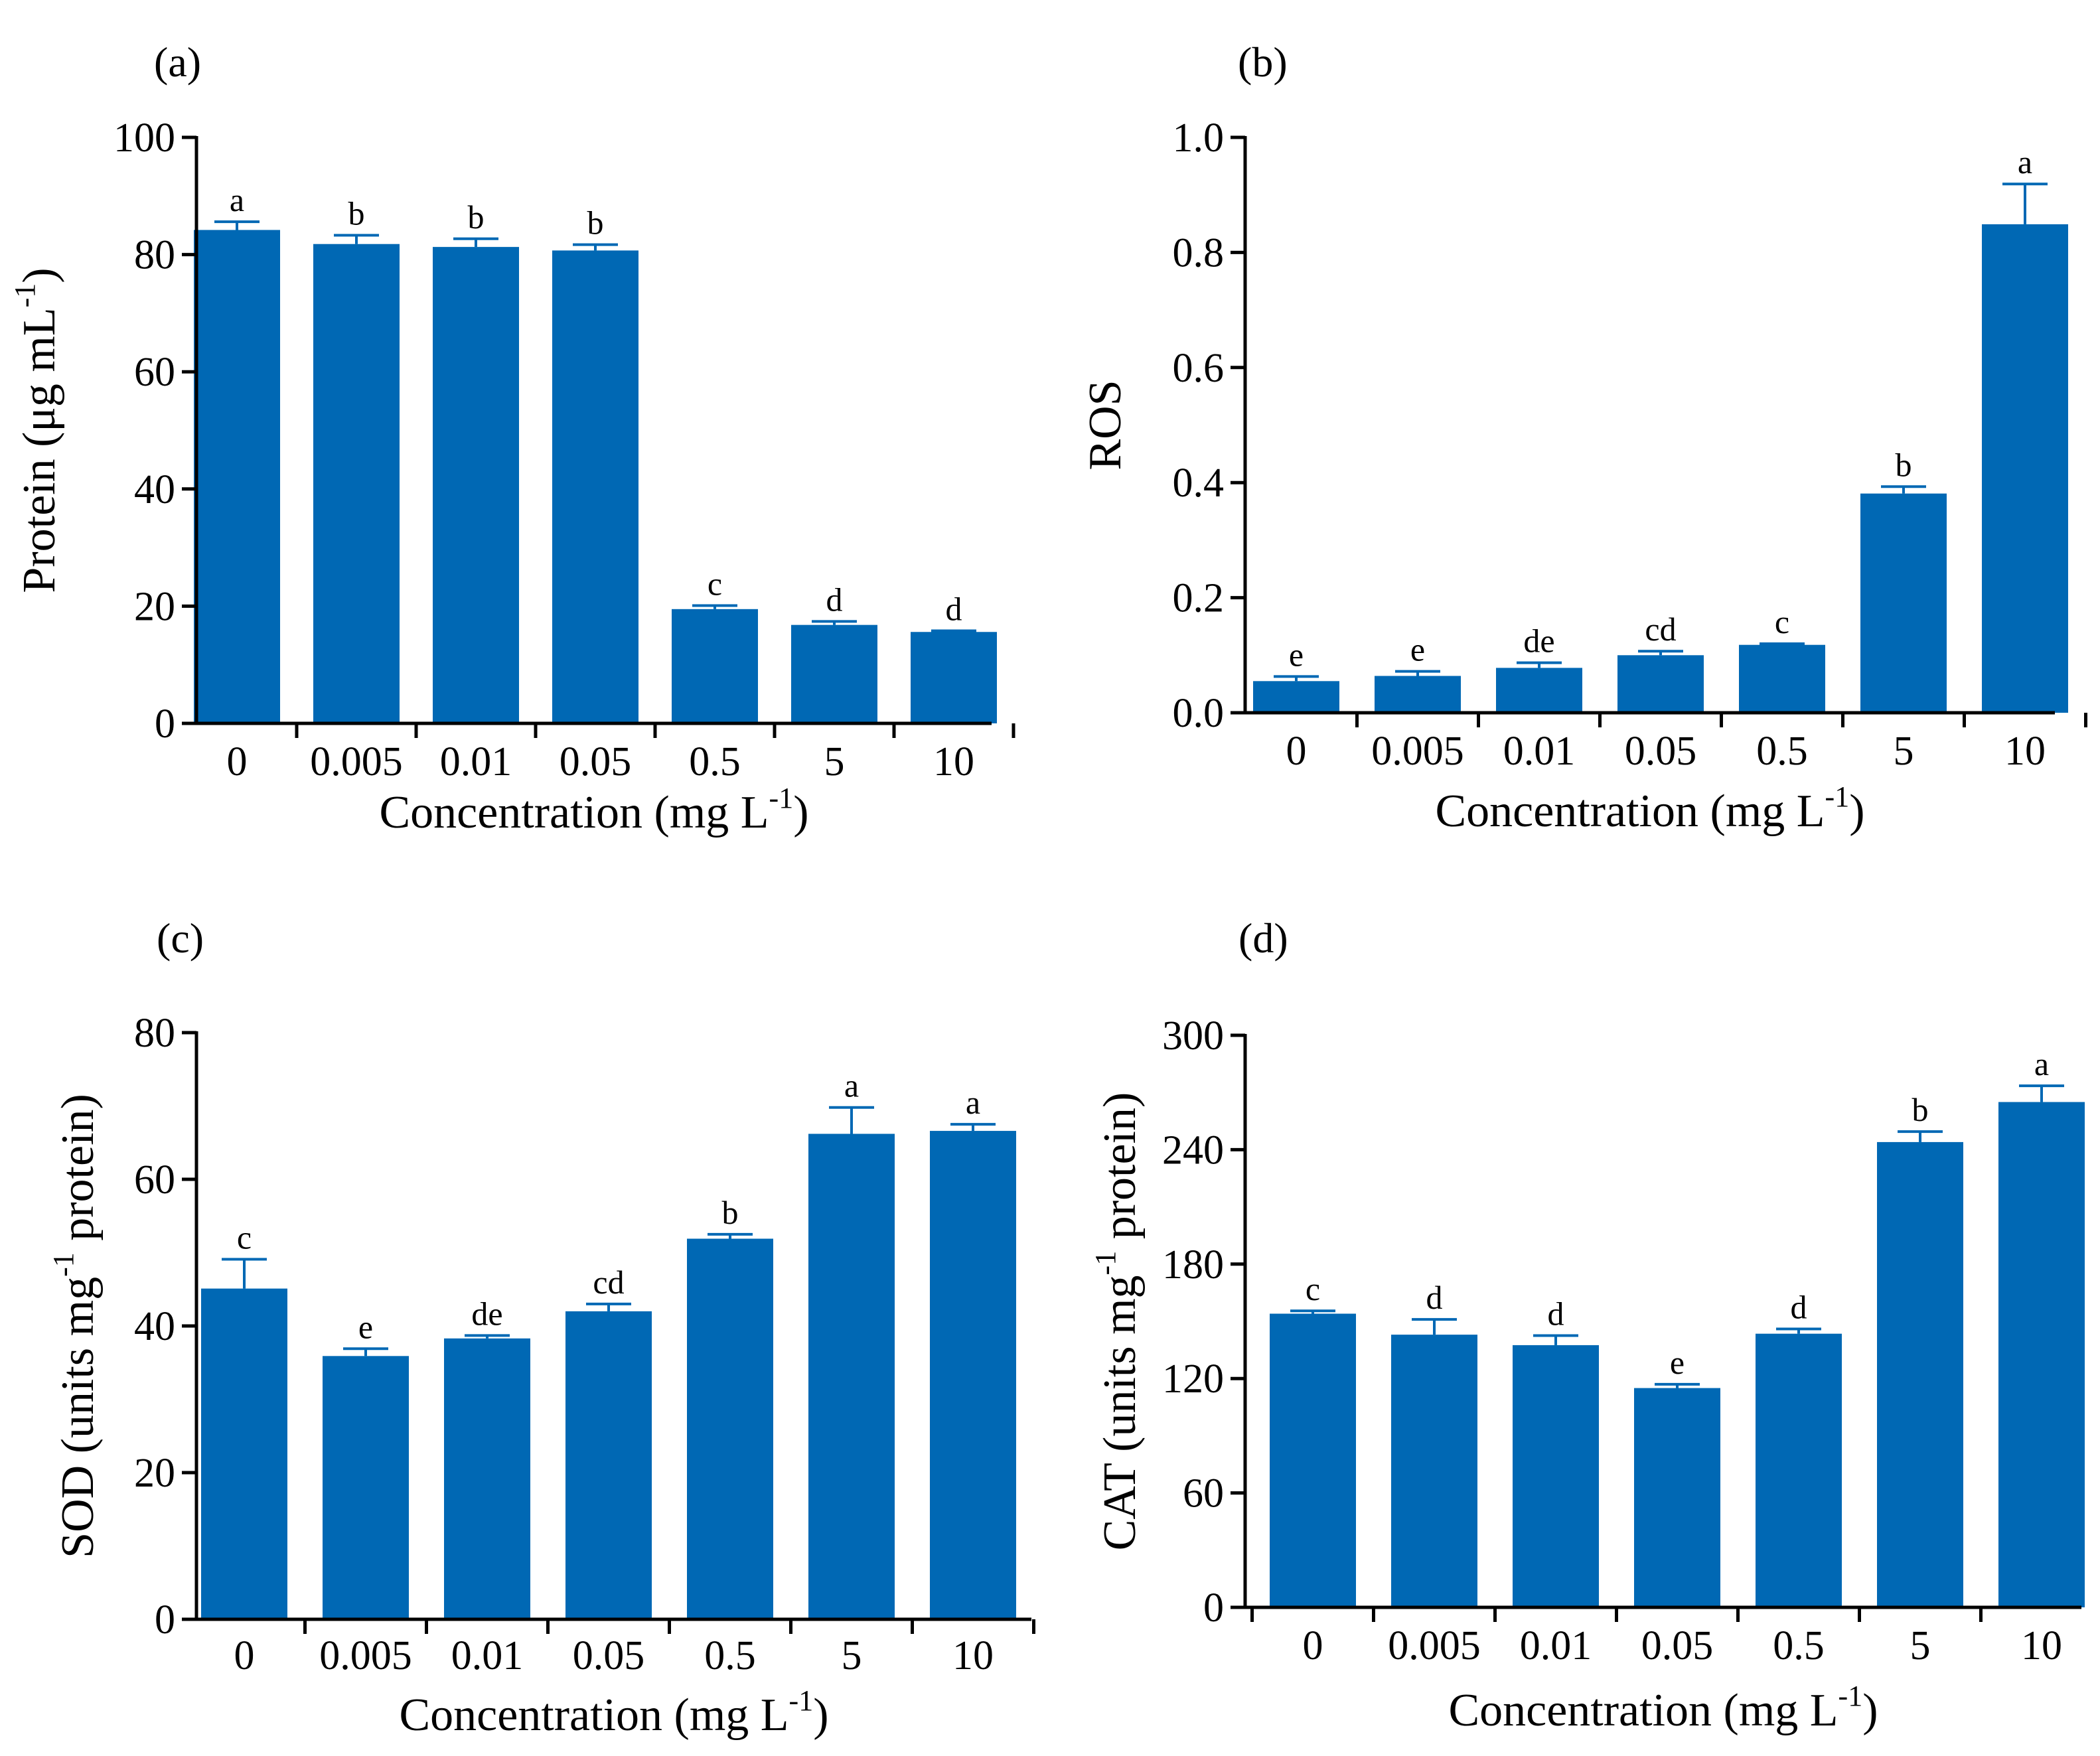 Image resolution: width=2100 pixels, height=1756 pixels. What do you see at coordinates (1193, 1264) in the screenshot?
I see `y-tick-label: 180` at bounding box center [1193, 1264].